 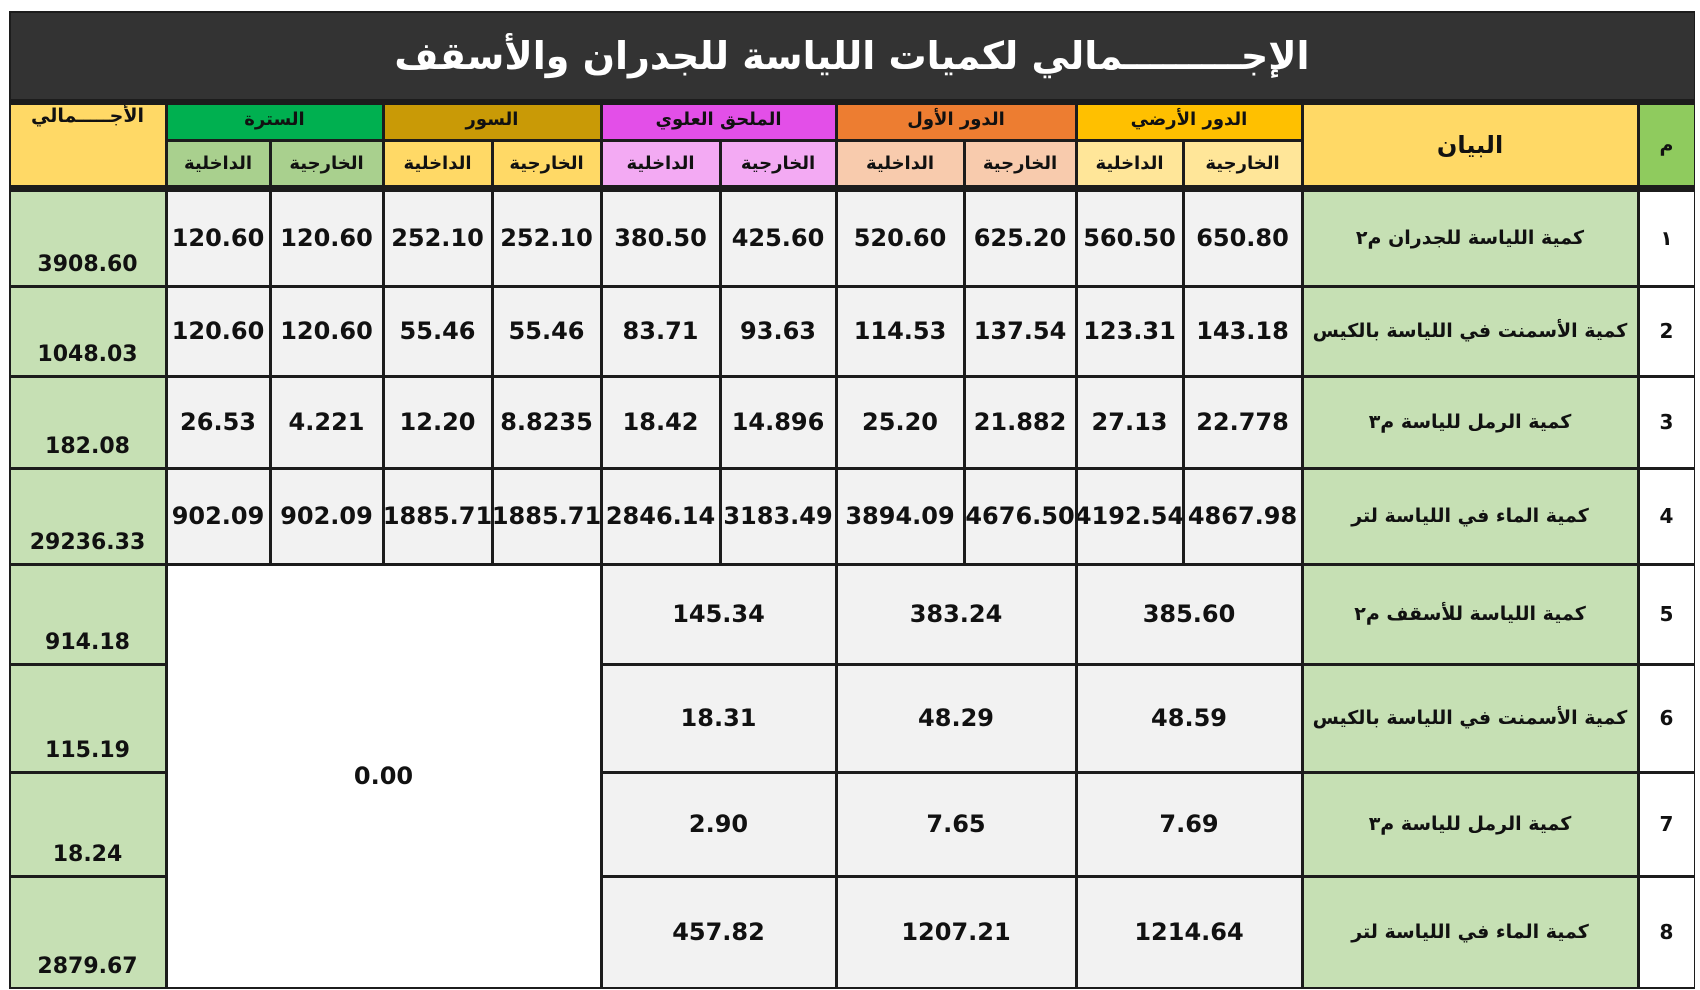 I want to click on value-cell: 4867.98, so click(x=1242, y=516).